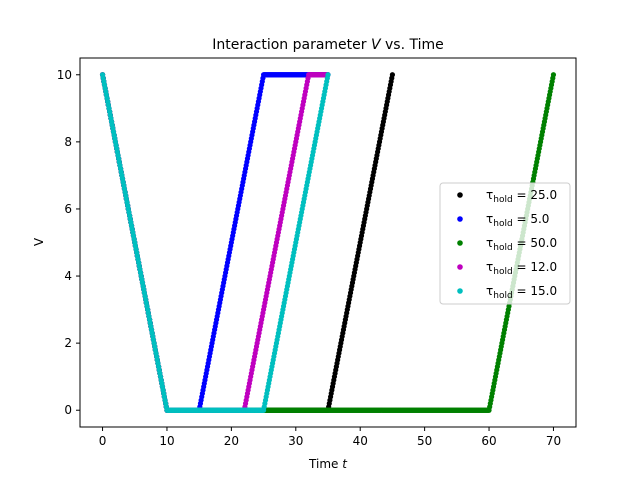  Describe the element at coordinates (295, 441) in the screenshot. I see `x-tick-label: 30` at that location.